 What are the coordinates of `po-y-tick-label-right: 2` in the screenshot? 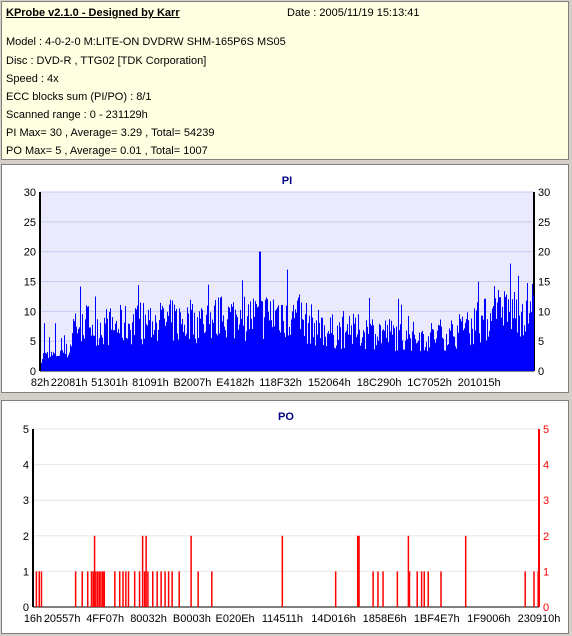 It's located at (546, 537).